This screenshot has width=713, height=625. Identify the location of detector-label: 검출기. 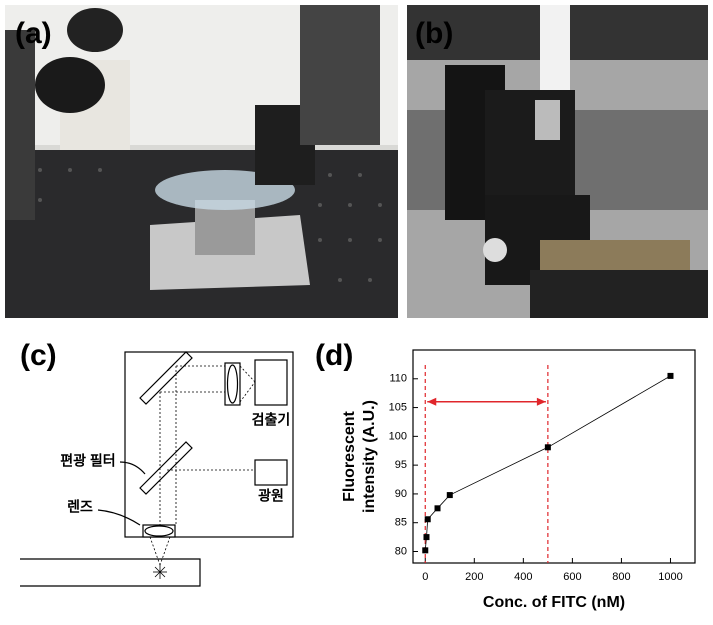
(271, 420).